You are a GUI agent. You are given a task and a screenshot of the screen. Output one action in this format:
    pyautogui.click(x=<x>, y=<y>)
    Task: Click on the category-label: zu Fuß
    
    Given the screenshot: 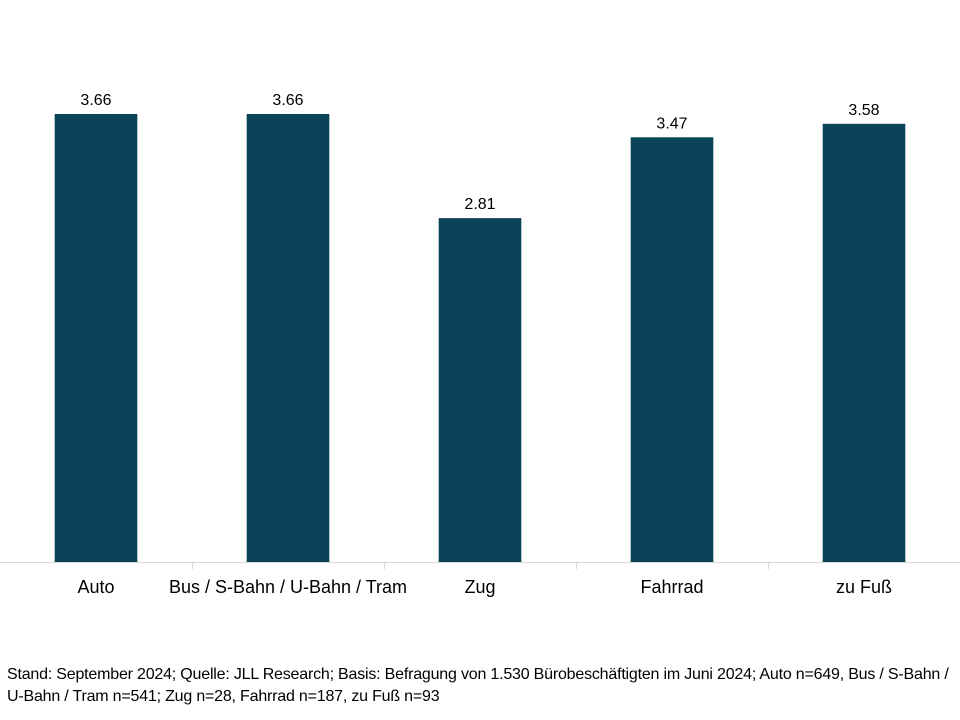 What is the action you would take?
    pyautogui.click(x=864, y=587)
    